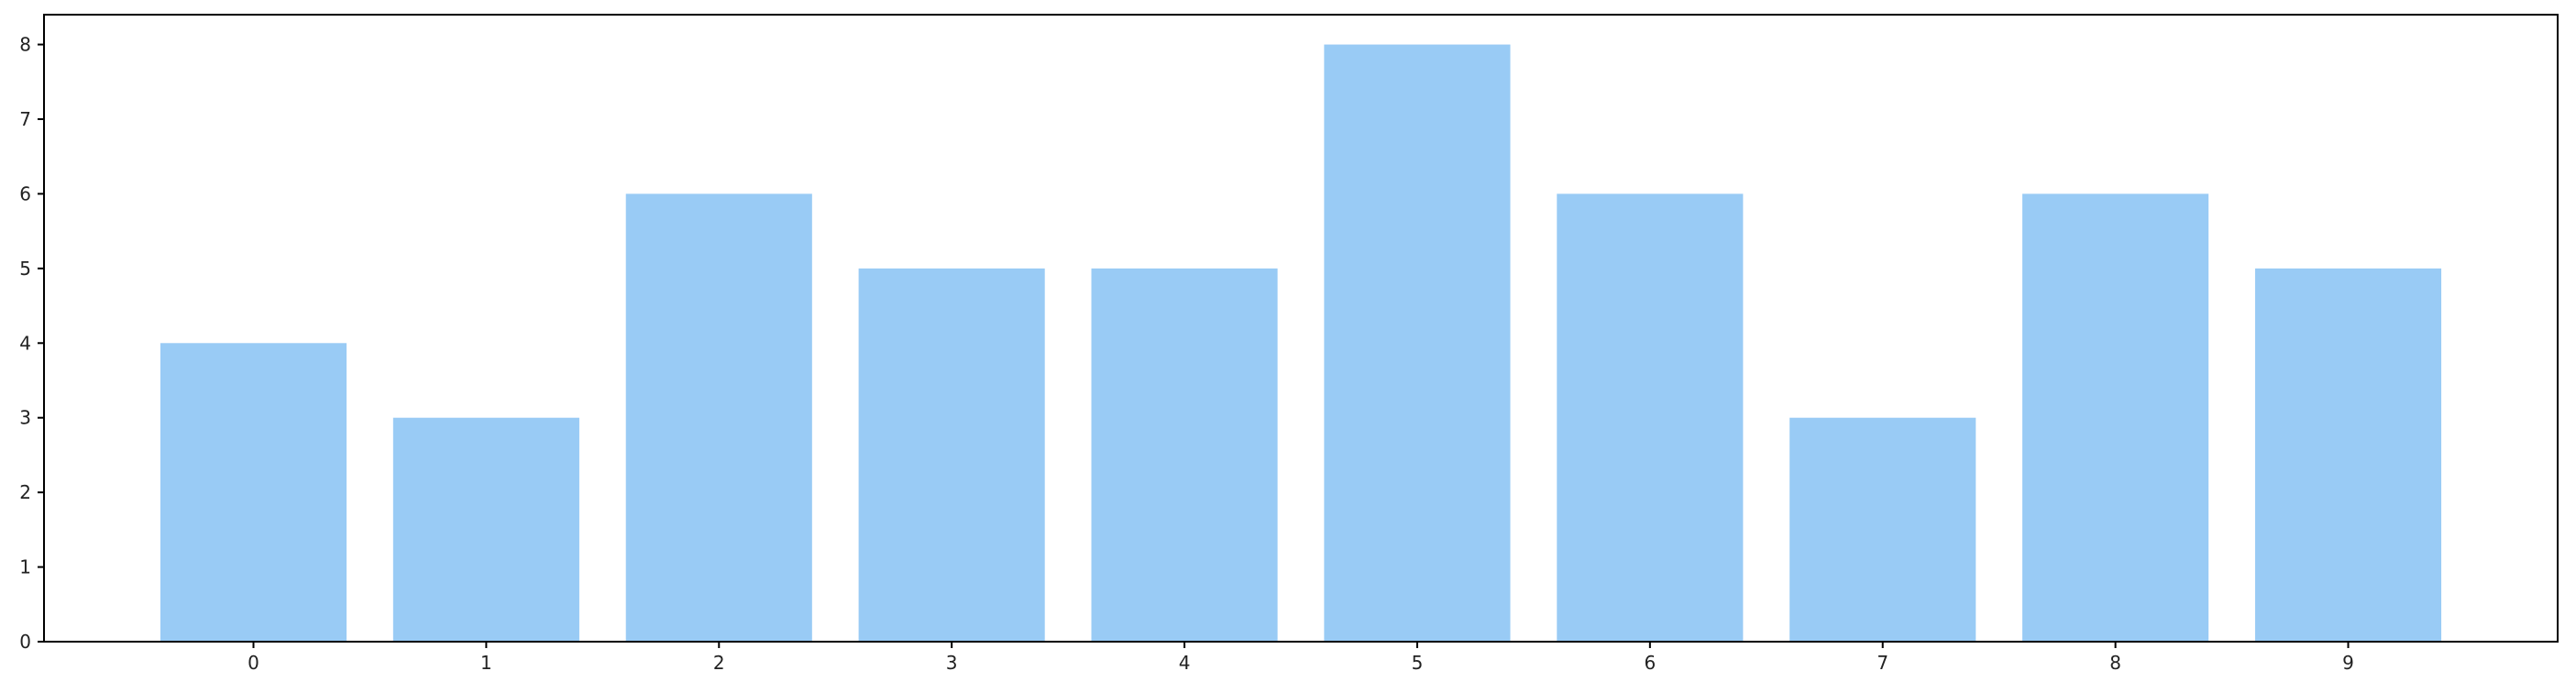 The image size is (2576, 693). Describe the element at coordinates (254, 663) in the screenshot. I see `x-tick-label: 0` at that location.